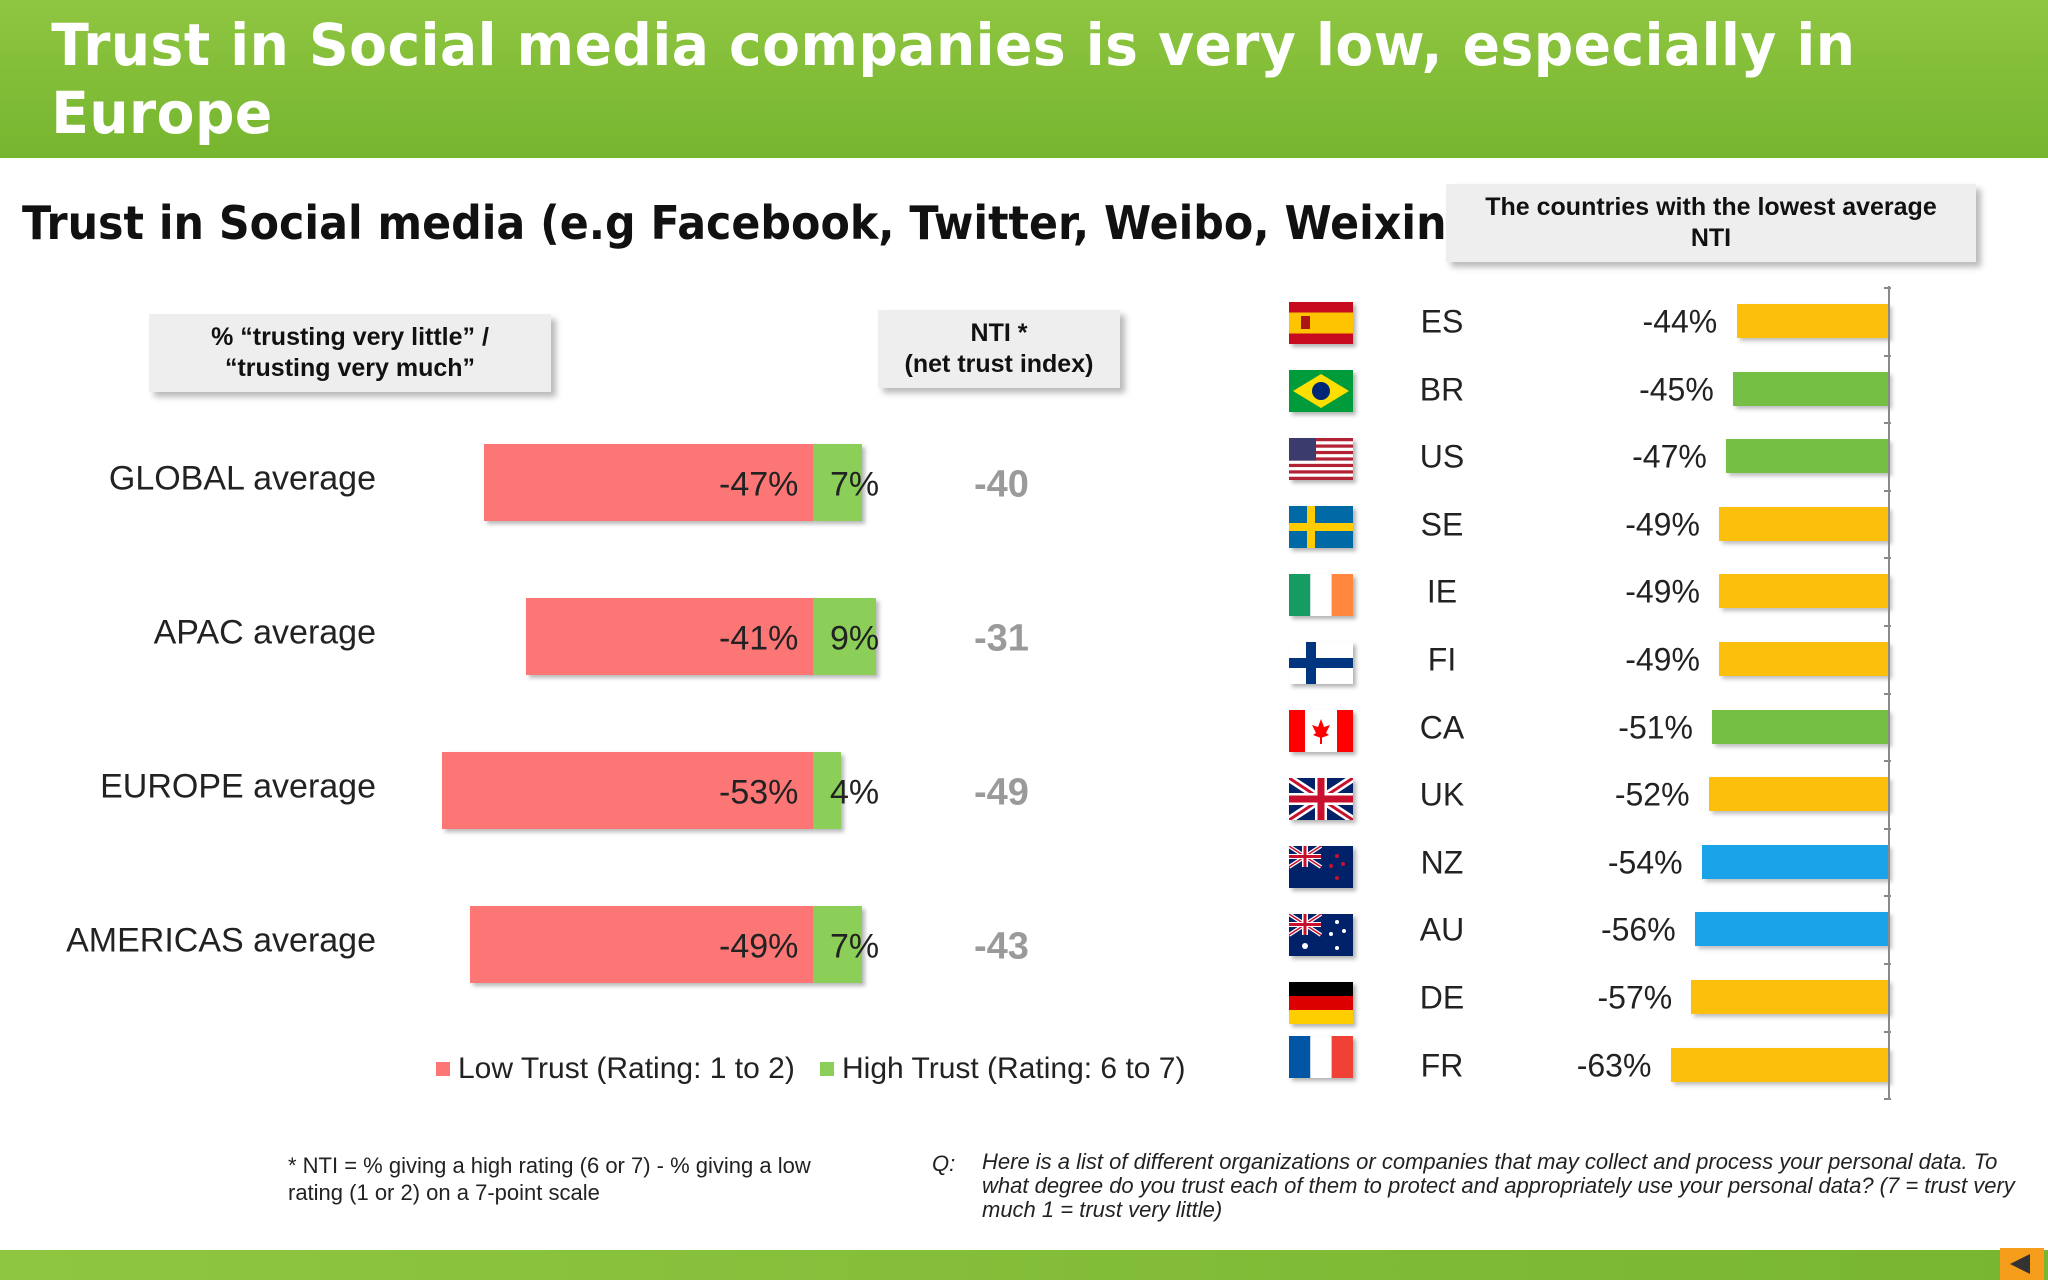 Image resolution: width=2048 pixels, height=1280 pixels. Describe the element at coordinates (1321, 935) in the screenshot. I see `flag-au-icon` at that location.